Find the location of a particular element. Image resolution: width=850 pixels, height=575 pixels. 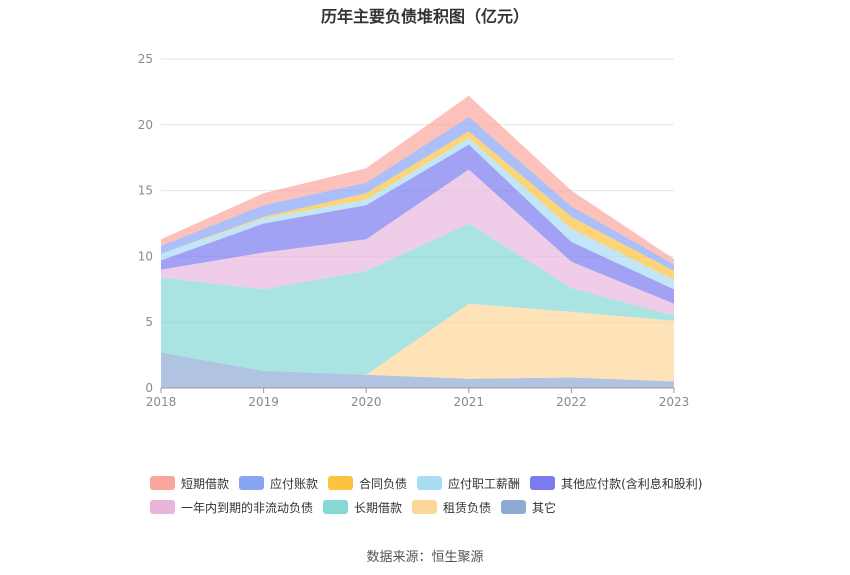

legend-row: 一年内到期的非流动负债 长期借款 租赁负债 其它 is located at coordinates (460, 507).